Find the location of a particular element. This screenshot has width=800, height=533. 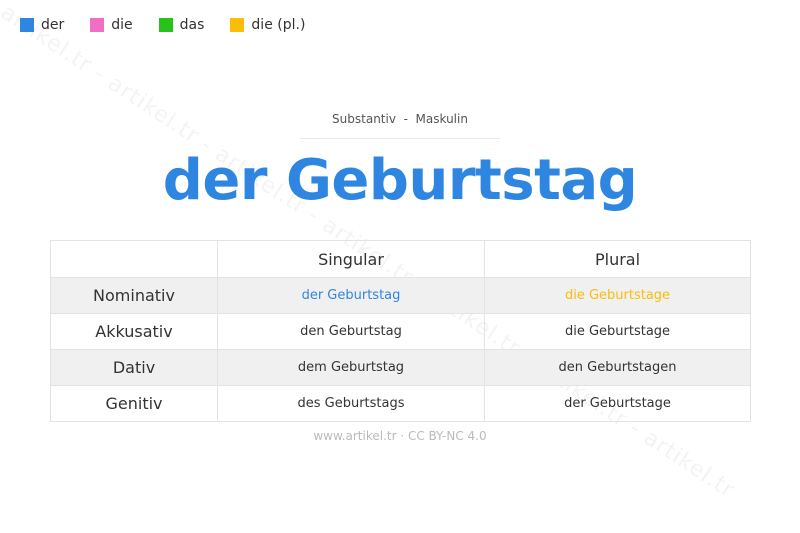

table-header-row: Singular Plural is located at coordinates (400, 259).